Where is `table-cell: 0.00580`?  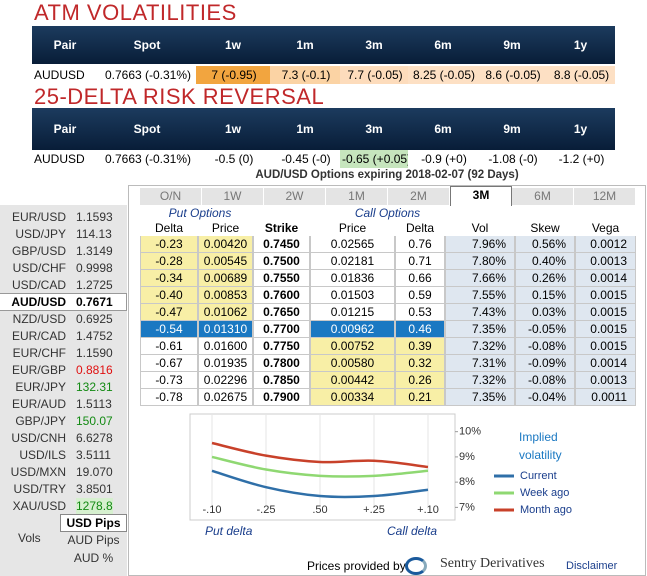 table-cell: 0.00580 is located at coordinates (352, 363).